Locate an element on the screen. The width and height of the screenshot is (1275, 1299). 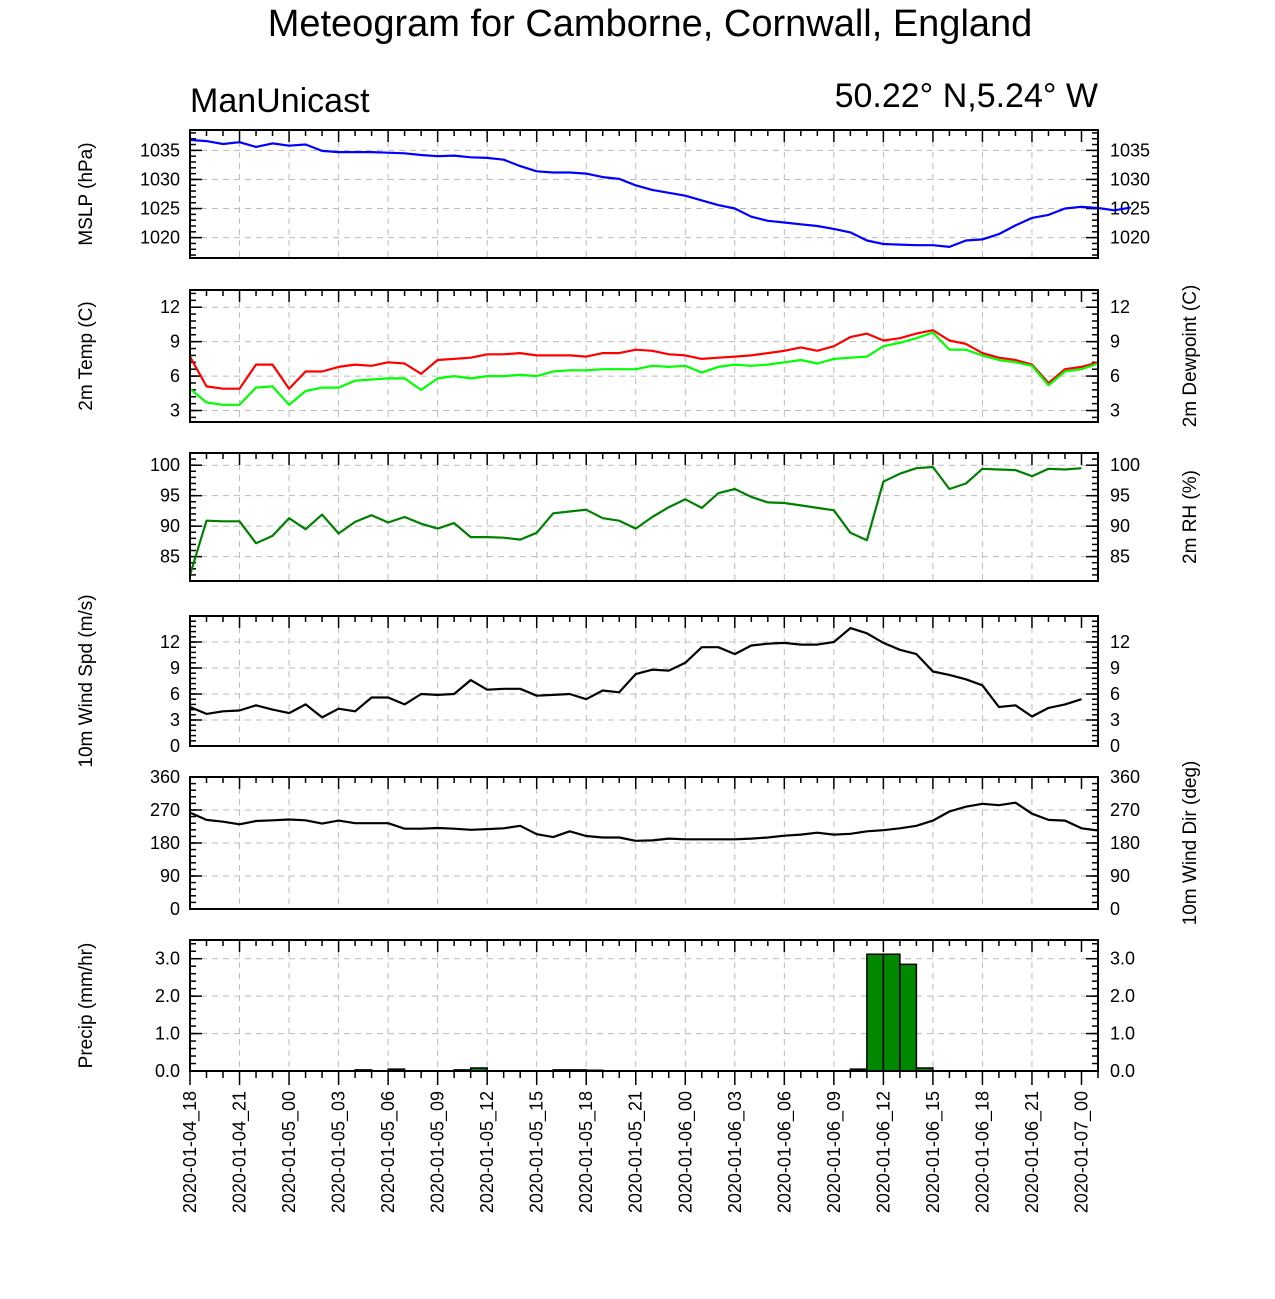
panel-precipitation: 0.0 0.0 1.0 1.0 2.0 2.0 3.0 3.0 Precip (mm/hr) is located at coordinates (605, 1010).